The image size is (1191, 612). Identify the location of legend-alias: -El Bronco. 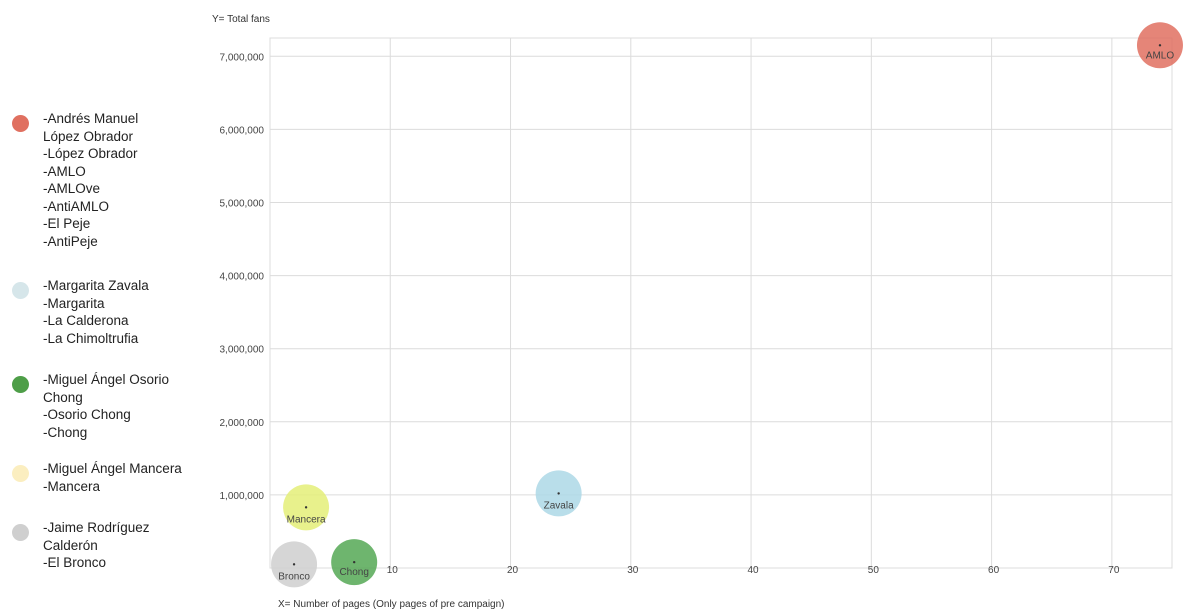
(75, 562).